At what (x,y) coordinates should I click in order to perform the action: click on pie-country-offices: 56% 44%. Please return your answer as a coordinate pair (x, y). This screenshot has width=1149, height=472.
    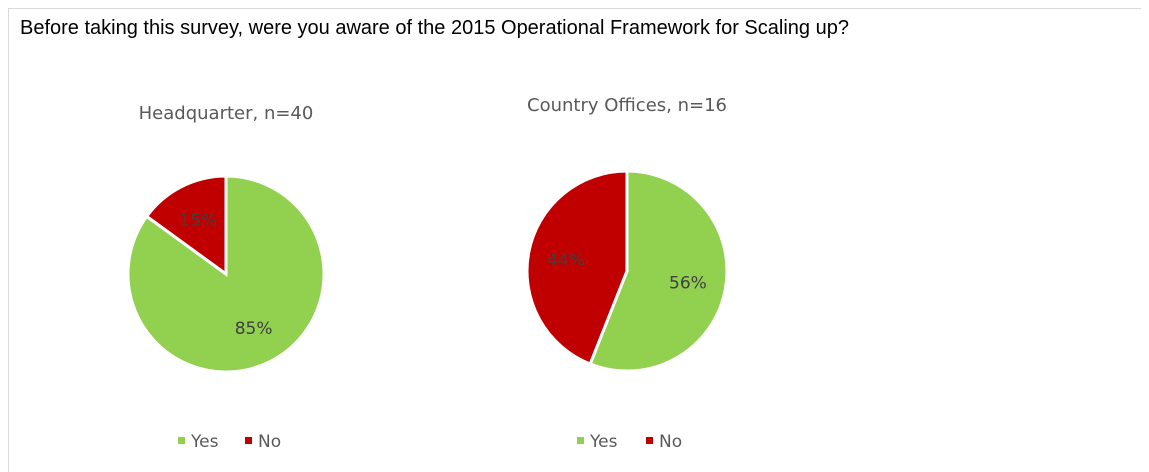
    Looking at the image, I should click on (627, 271).